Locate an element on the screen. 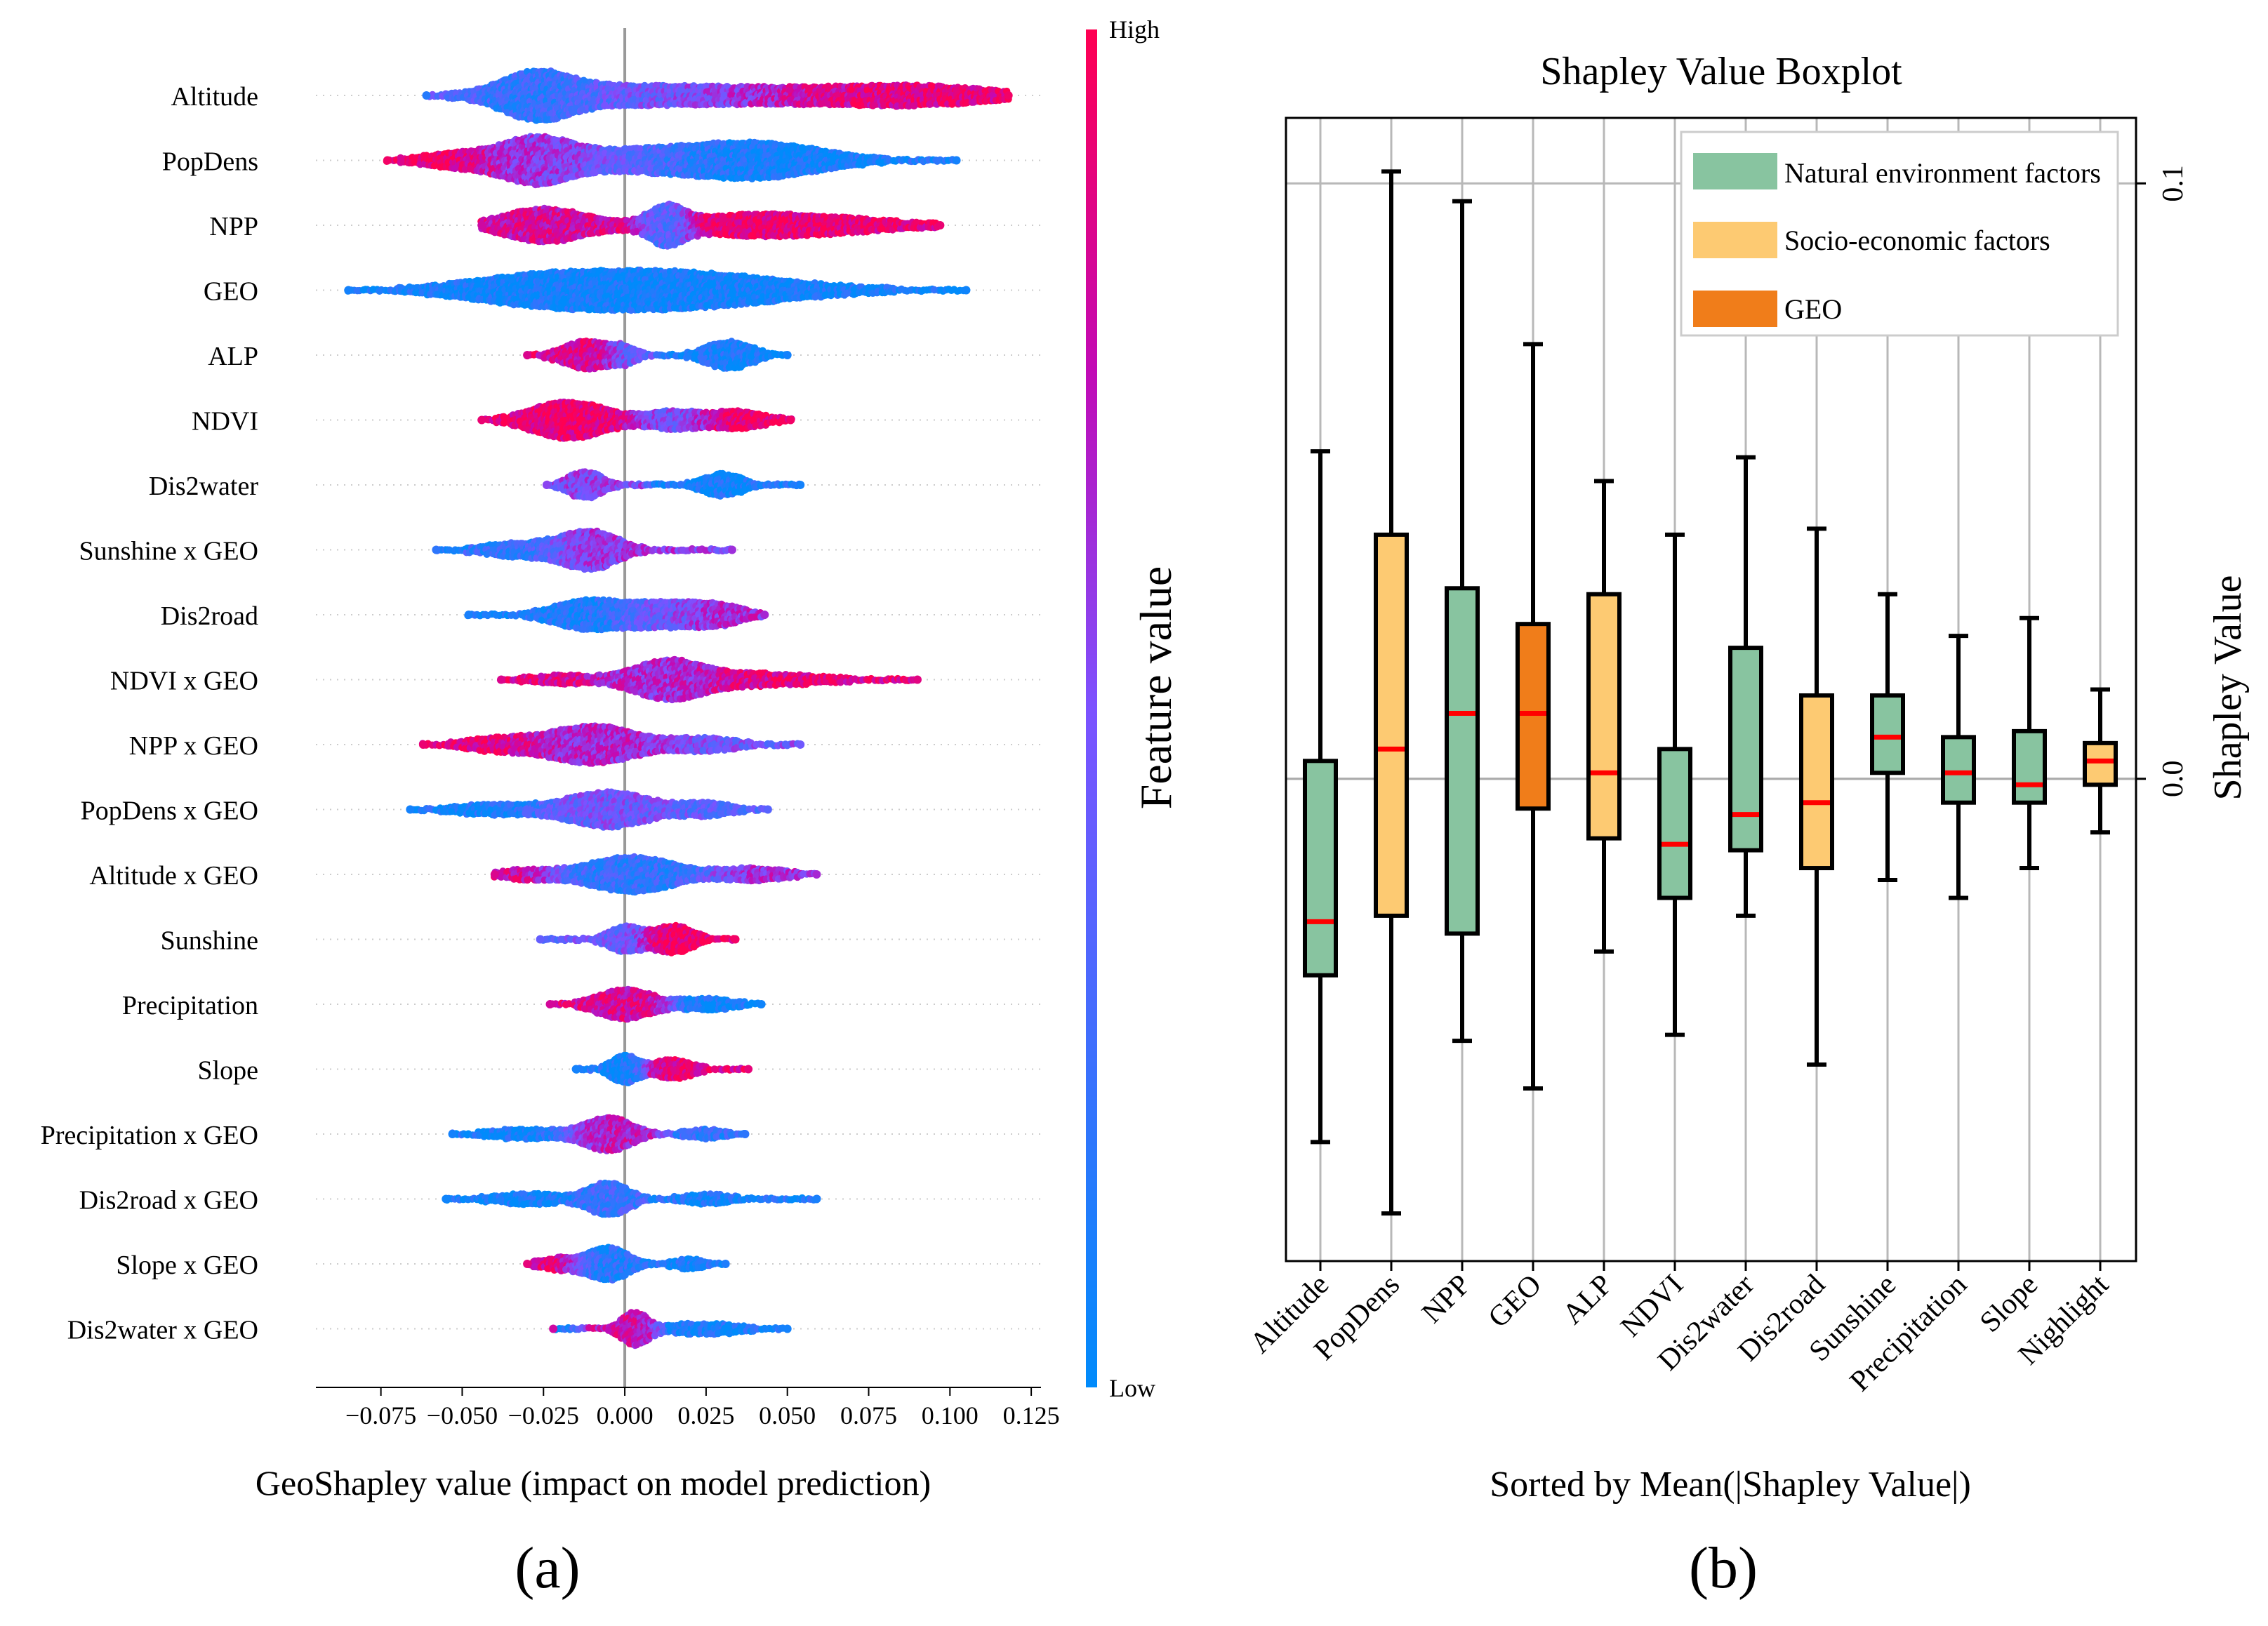 The height and width of the screenshot is (1626, 2268). a-swarm-ndvi is located at coordinates (636, 420).